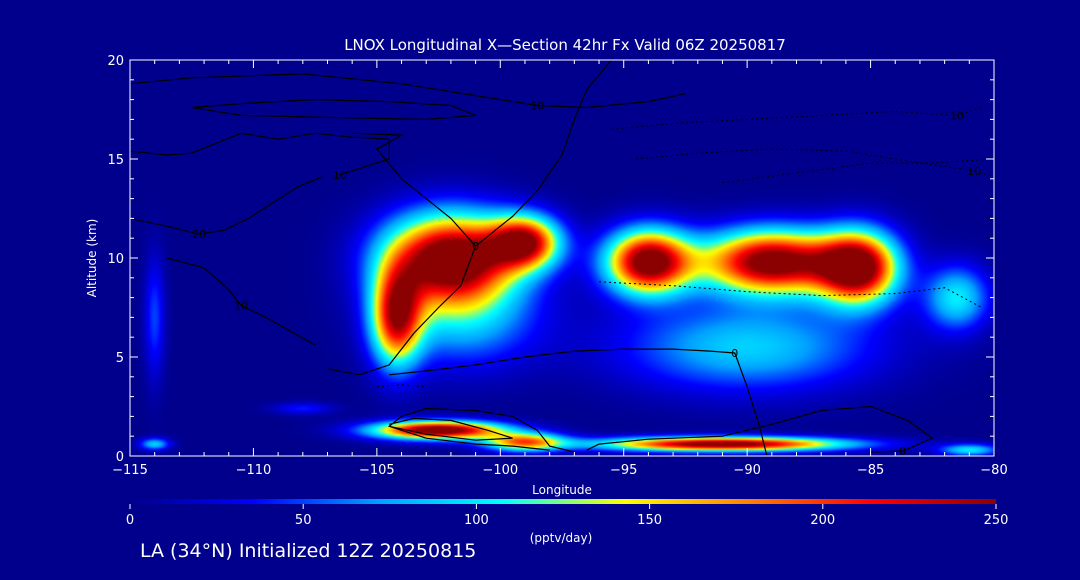  Describe the element at coordinates (561, 538) in the screenshot. I see `colorbar-label: (pptv/day)` at that location.